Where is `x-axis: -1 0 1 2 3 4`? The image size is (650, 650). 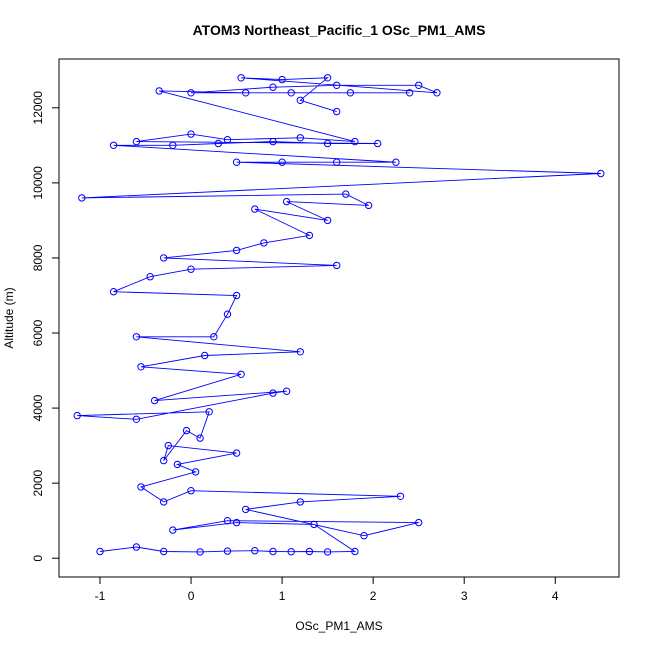 x-axis: -1 0 1 2 3 4 is located at coordinates (327, 589).